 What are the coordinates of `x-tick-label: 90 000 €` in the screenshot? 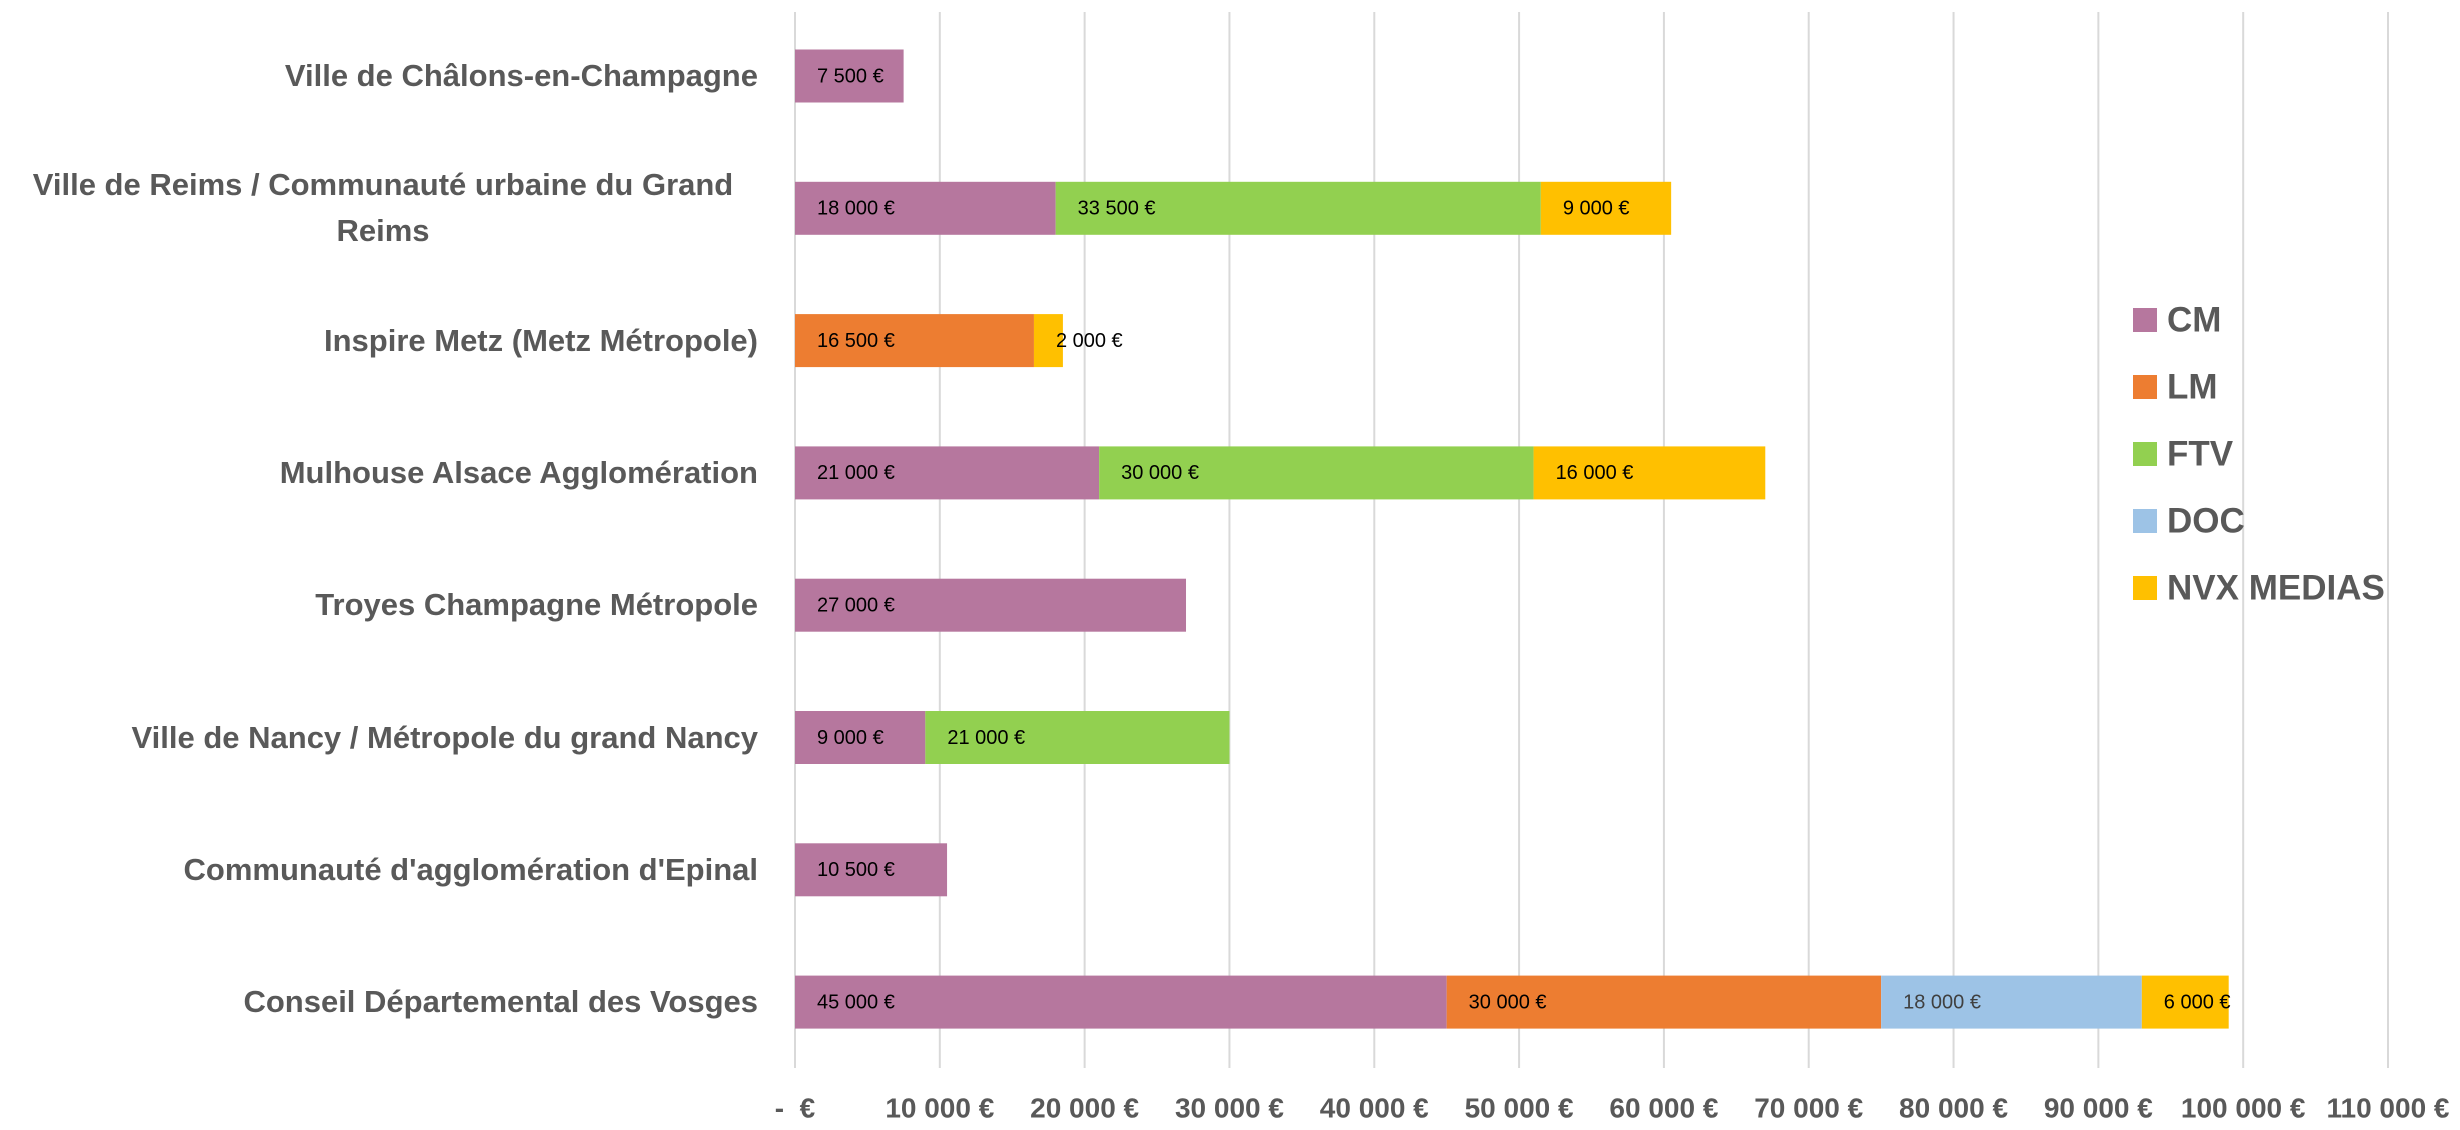 It's located at (2098, 1107).